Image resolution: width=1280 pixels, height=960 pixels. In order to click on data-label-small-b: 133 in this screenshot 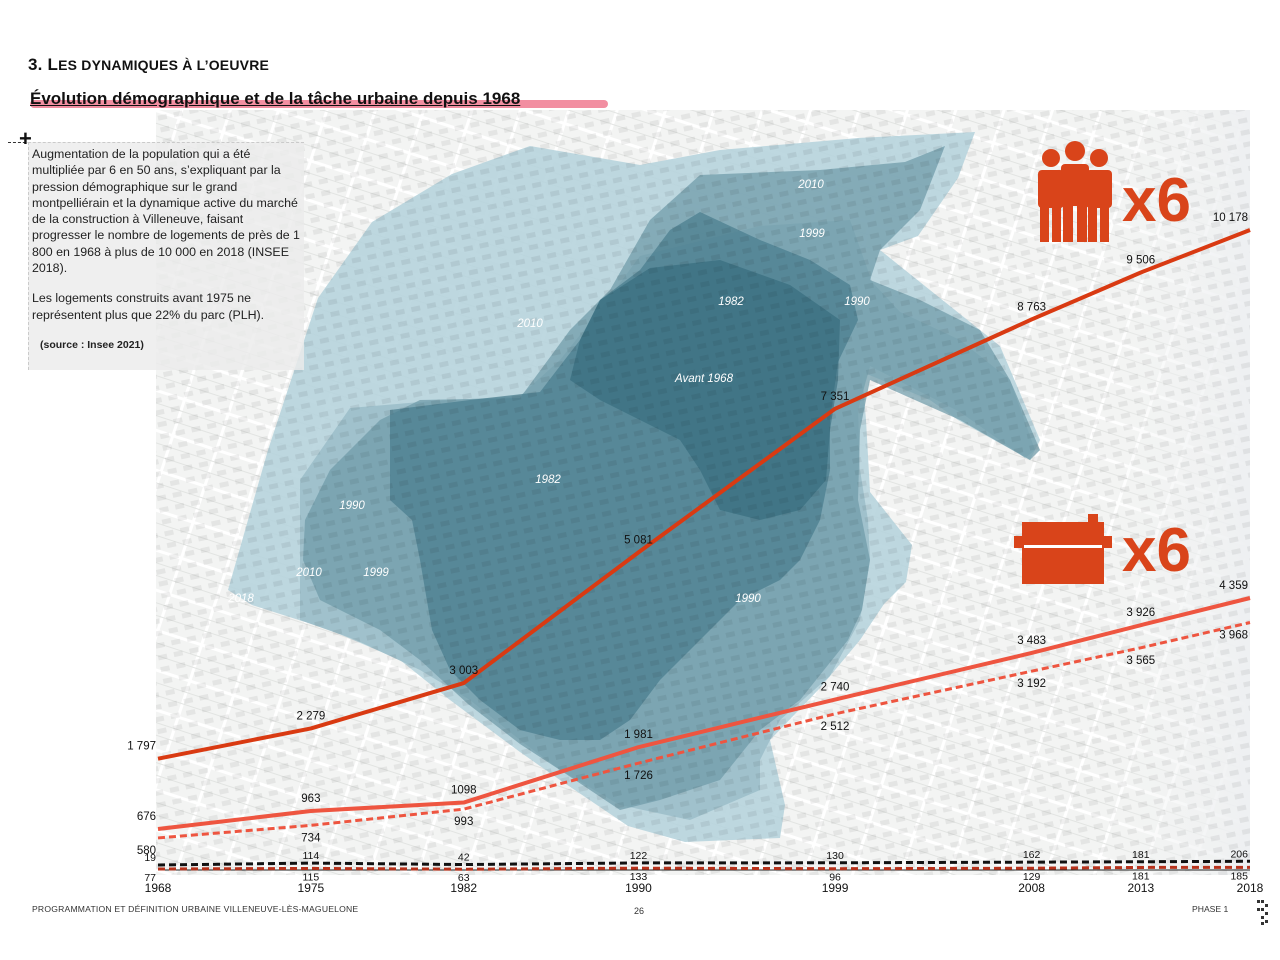, I will do `click(639, 877)`.